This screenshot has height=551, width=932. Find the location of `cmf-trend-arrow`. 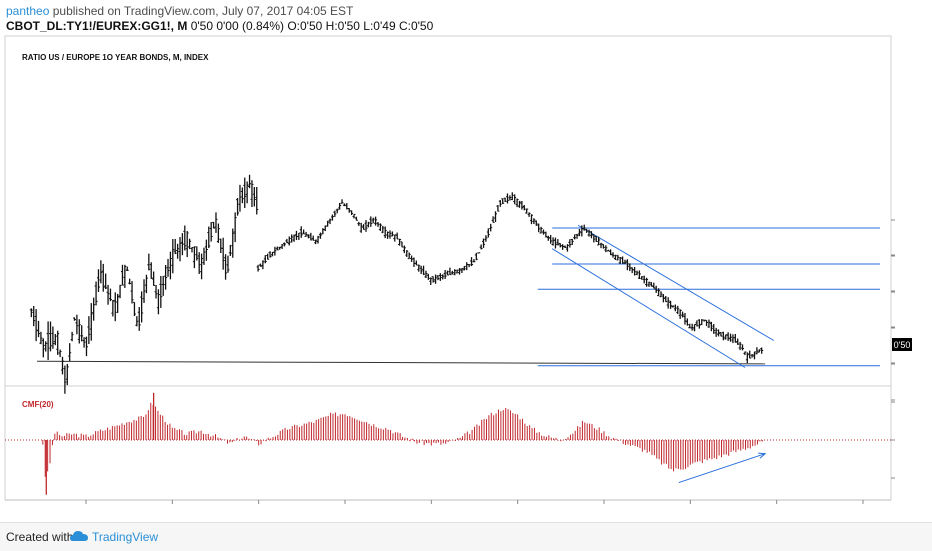

cmf-trend-arrow is located at coordinates (722, 468).